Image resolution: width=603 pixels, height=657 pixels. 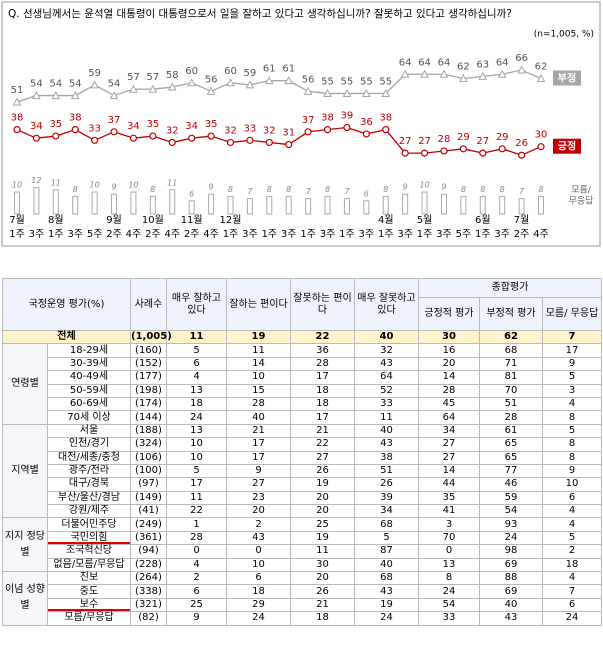 I want to click on sample-size: (324), so click(x=148, y=444).